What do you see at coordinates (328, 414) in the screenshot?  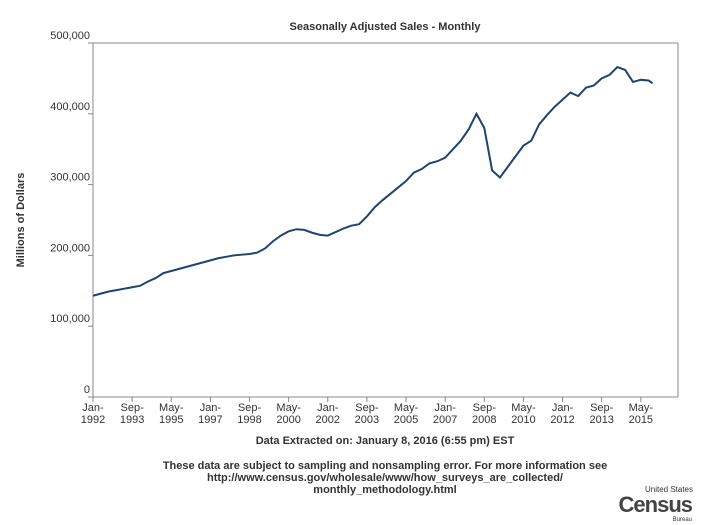 I see `x-tick-label: Jan-2002` at bounding box center [328, 414].